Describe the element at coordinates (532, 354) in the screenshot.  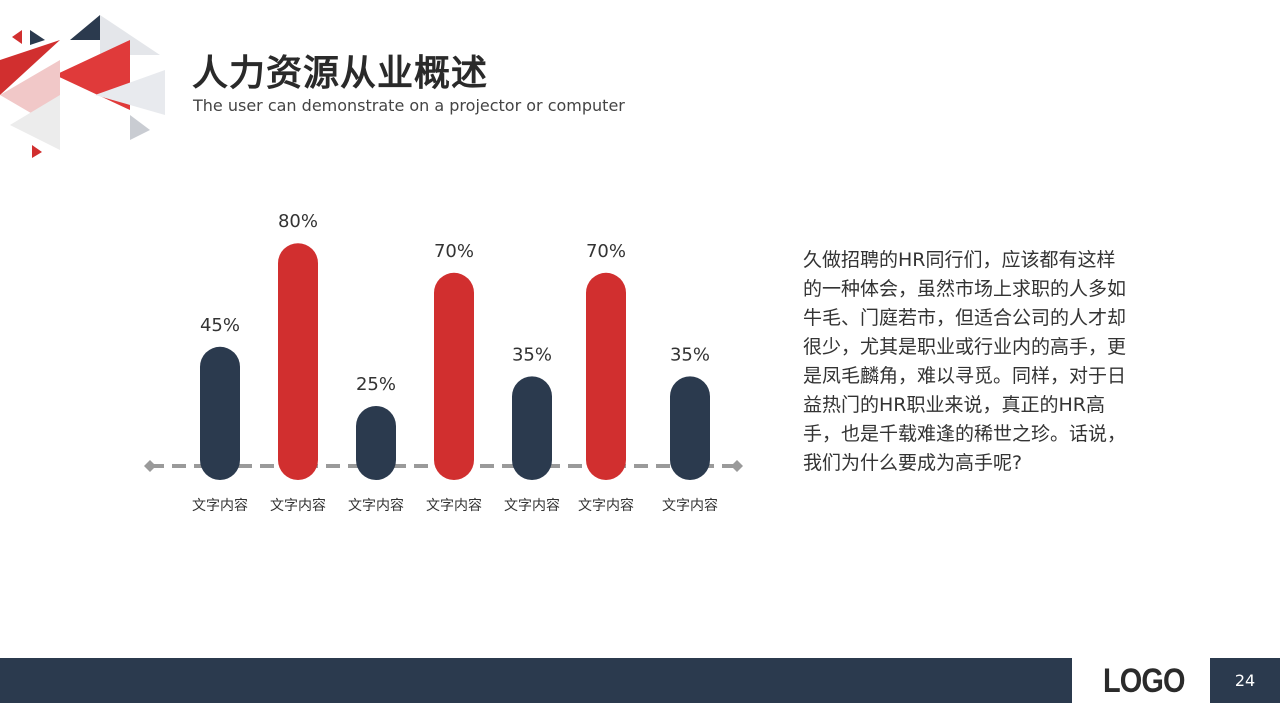
I see `bar-value-label-5: 35%` at that location.